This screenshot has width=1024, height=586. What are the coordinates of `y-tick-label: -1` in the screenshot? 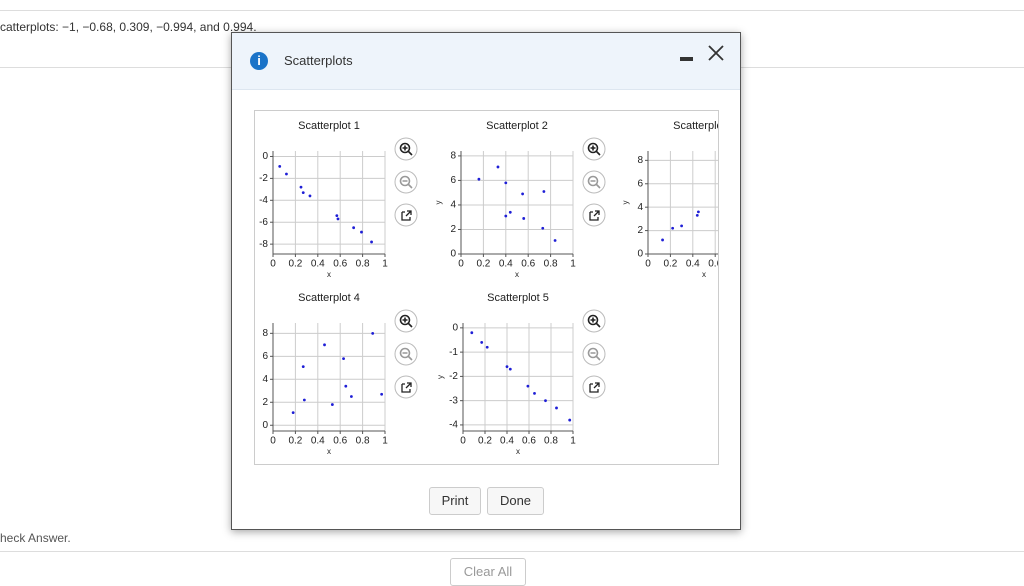 It's located at (453, 352).